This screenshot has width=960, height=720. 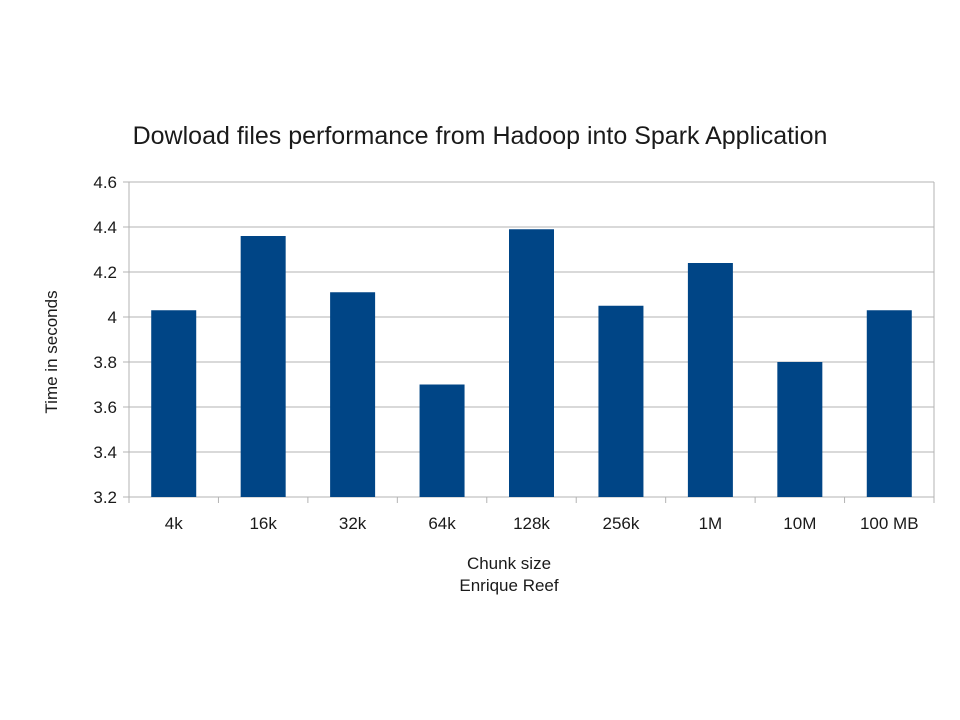 What do you see at coordinates (509, 585) in the screenshot?
I see `x-axis-sublabel: Enrique Reef` at bounding box center [509, 585].